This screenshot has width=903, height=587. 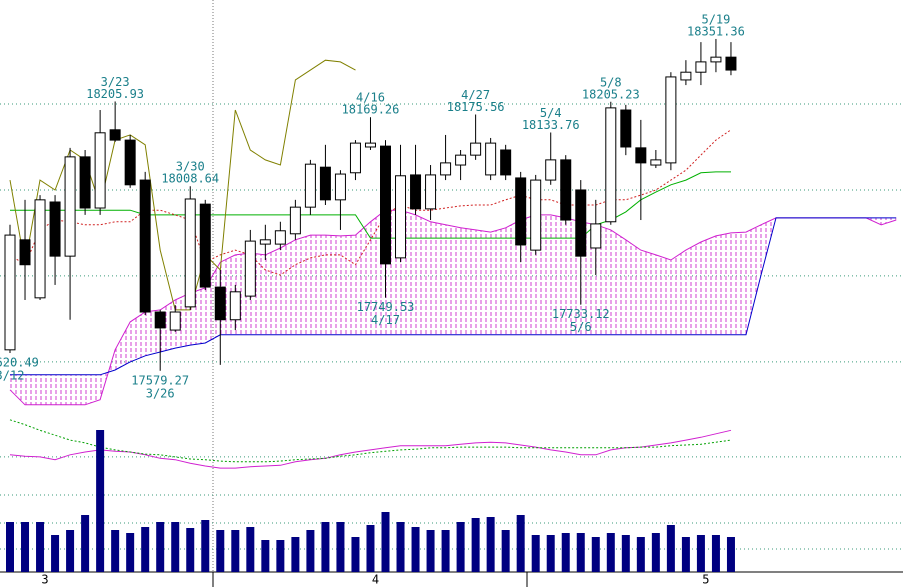 What do you see at coordinates (581, 327) in the screenshot?
I see `annotation-date: 5/6` at bounding box center [581, 327].